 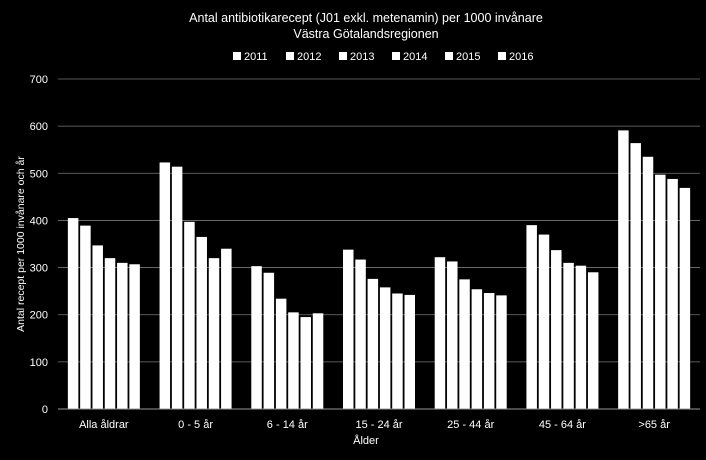 I want to click on x-axis-label: Ålder, so click(x=366, y=440).